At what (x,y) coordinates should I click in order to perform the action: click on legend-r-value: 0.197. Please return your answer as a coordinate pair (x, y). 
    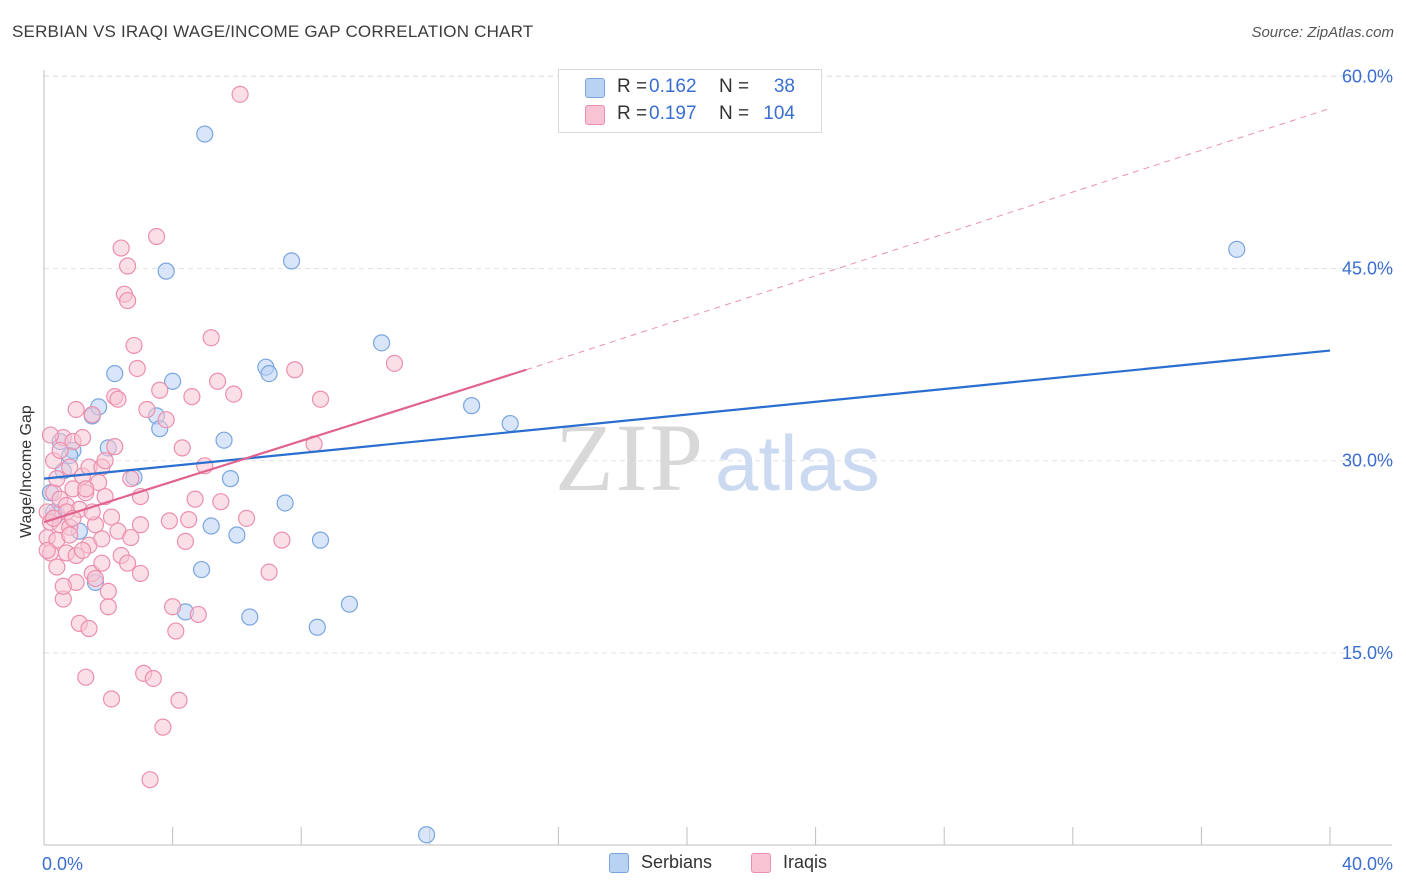
    Looking at the image, I should click on (673, 113).